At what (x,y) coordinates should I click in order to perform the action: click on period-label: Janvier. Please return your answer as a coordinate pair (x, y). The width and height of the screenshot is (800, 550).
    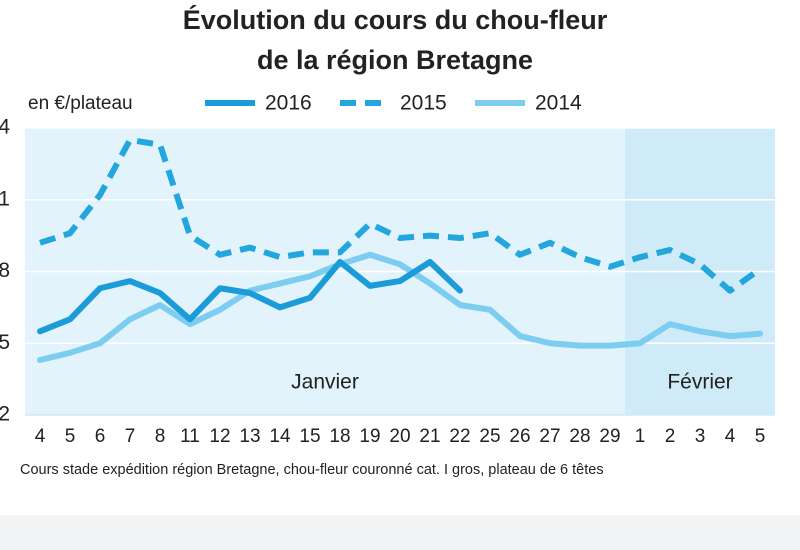
    Looking at the image, I should click on (325, 382).